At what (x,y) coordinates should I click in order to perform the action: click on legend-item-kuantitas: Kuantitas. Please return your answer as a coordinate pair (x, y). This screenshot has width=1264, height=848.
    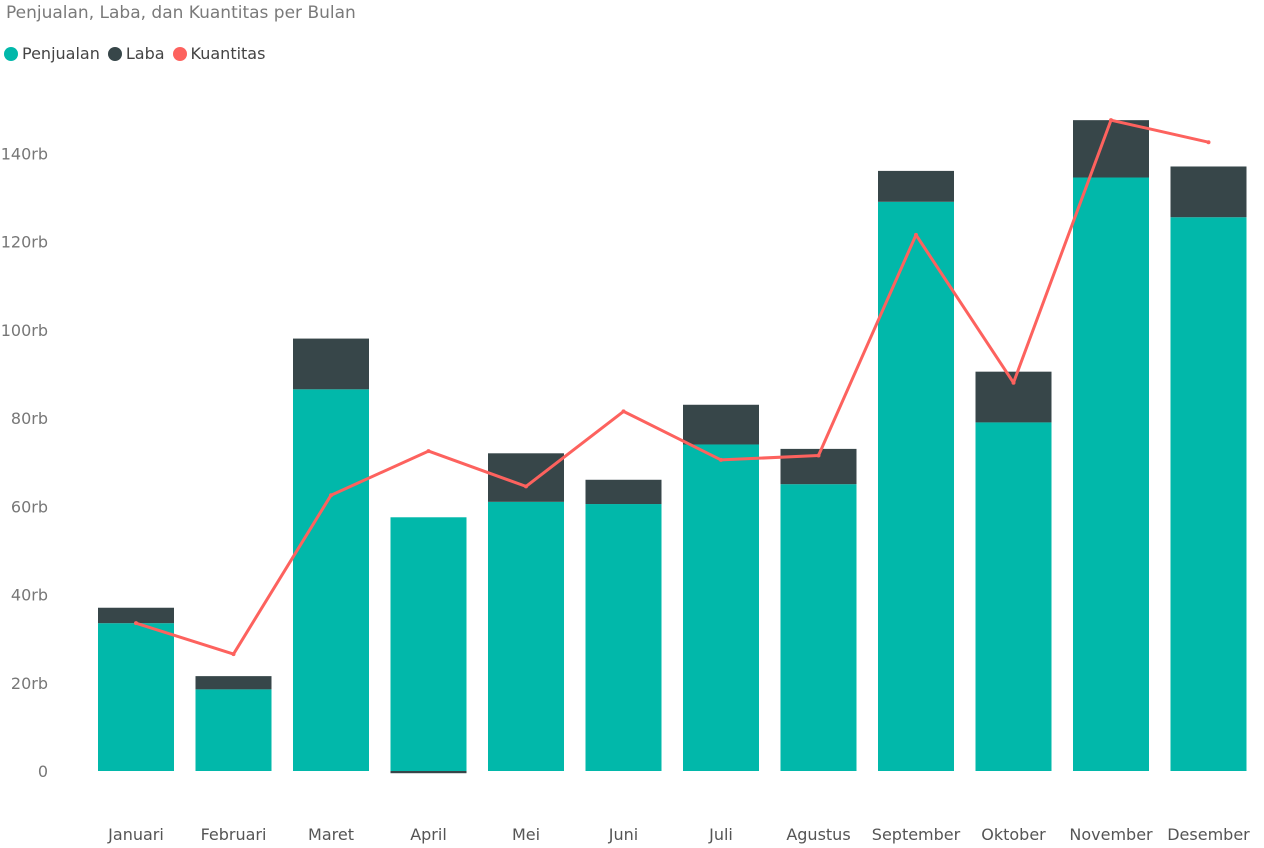
    Looking at the image, I should click on (219, 53).